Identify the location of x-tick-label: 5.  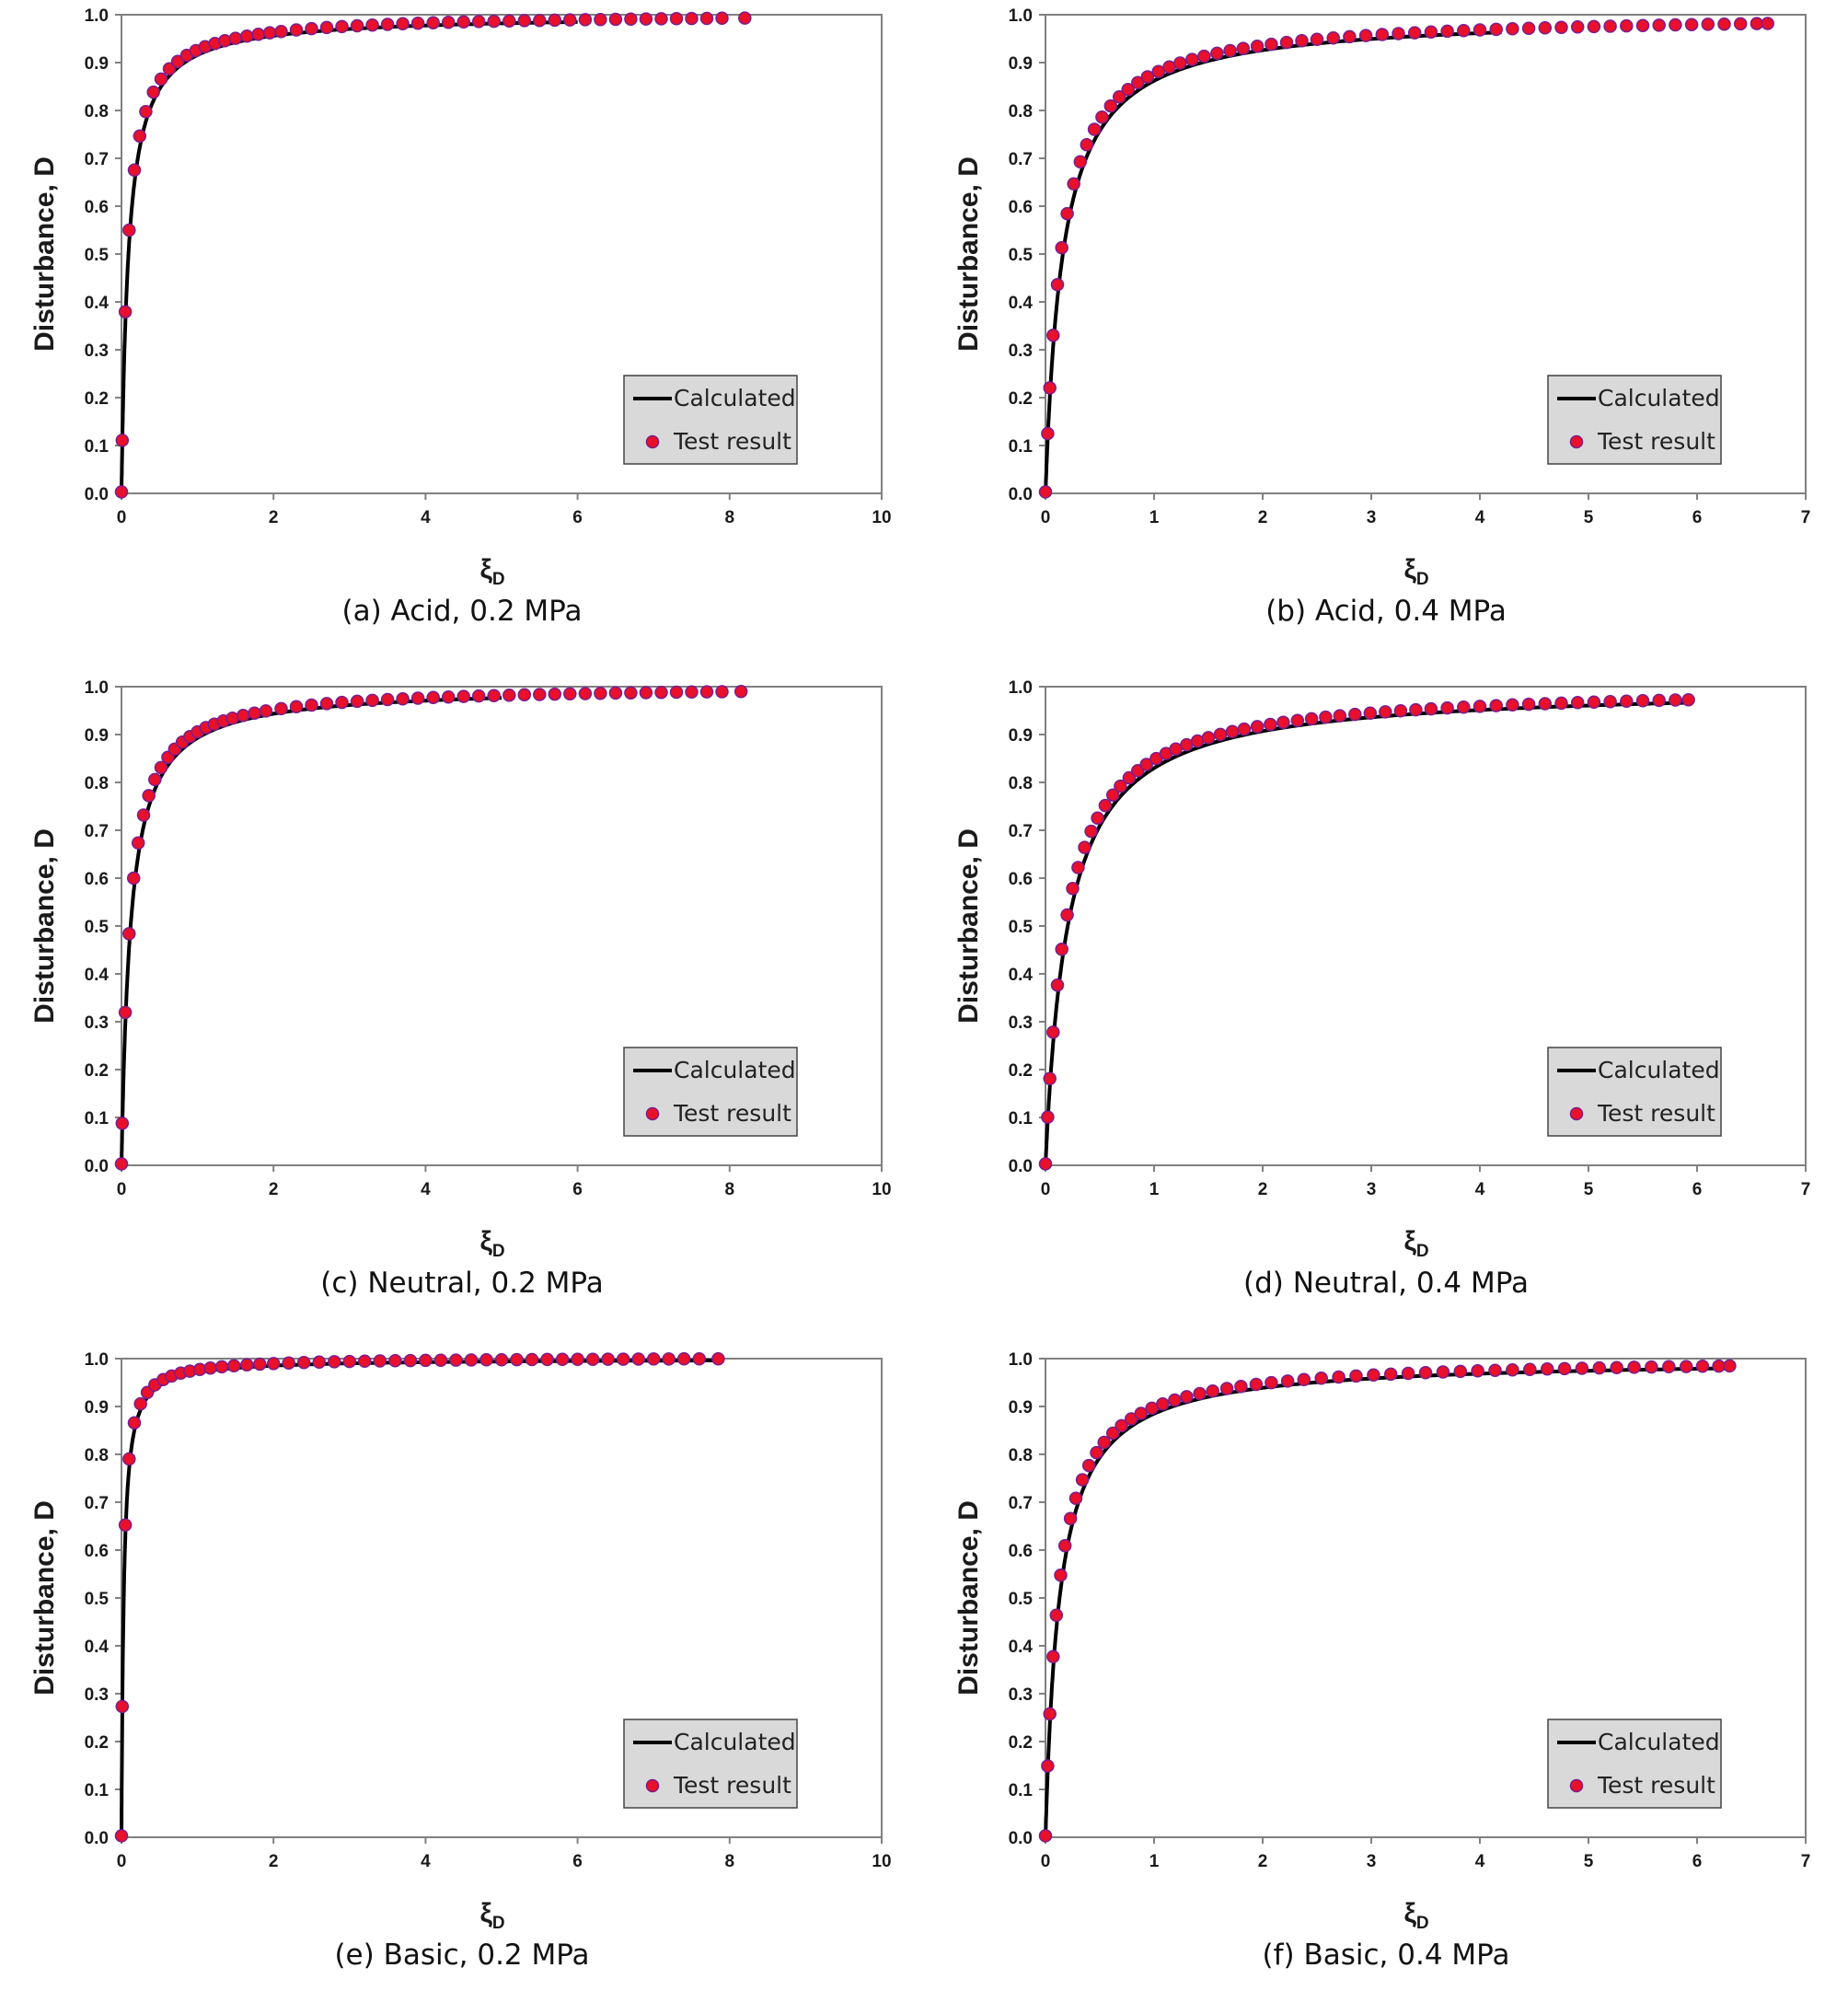
(1589, 1189).